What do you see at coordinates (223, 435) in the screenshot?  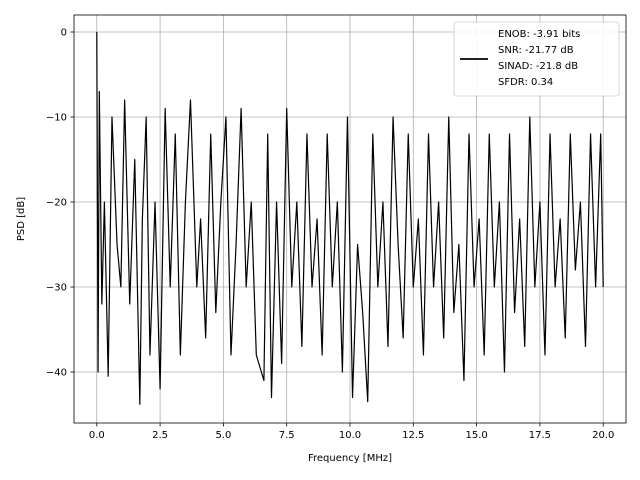 I see `x-tick-label: 5.0` at bounding box center [223, 435].